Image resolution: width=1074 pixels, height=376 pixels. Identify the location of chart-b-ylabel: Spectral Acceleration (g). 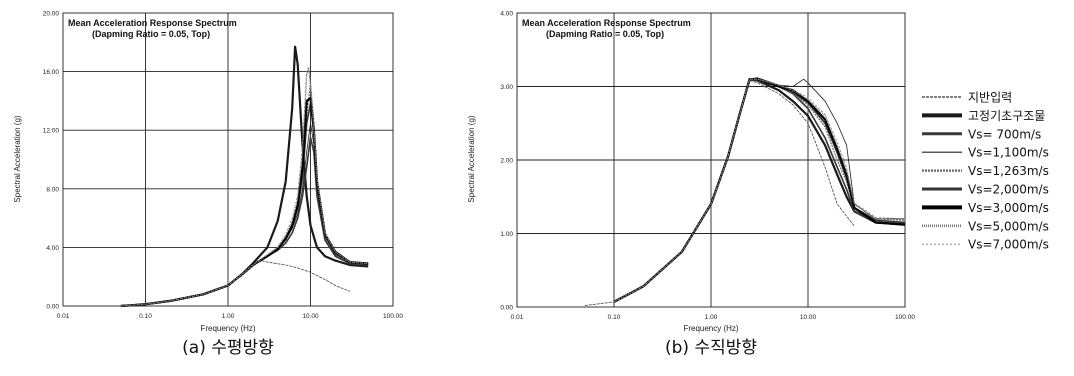
(471, 158).